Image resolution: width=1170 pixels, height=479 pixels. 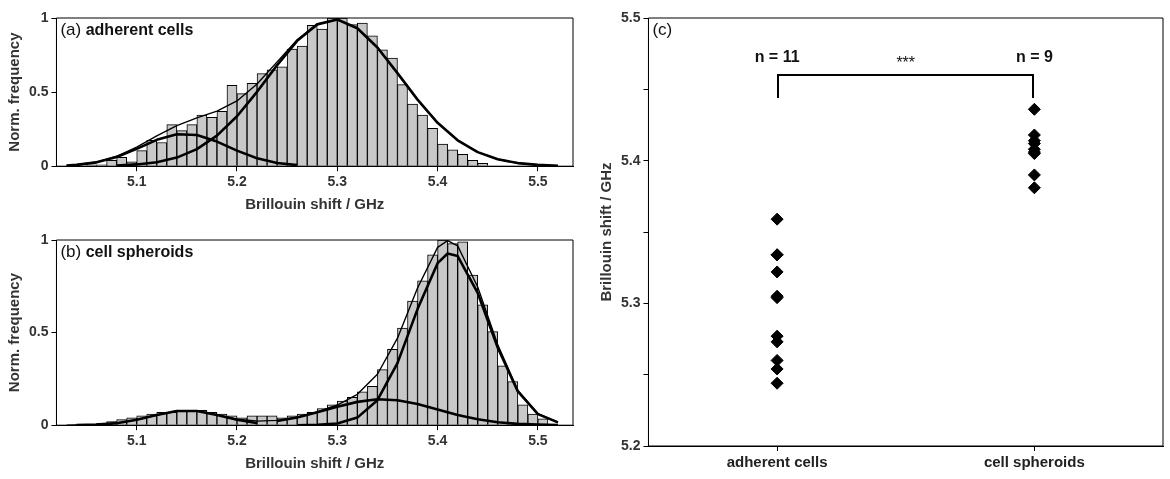 I want to click on x-tick-label: adherent cells, so click(x=777, y=462).